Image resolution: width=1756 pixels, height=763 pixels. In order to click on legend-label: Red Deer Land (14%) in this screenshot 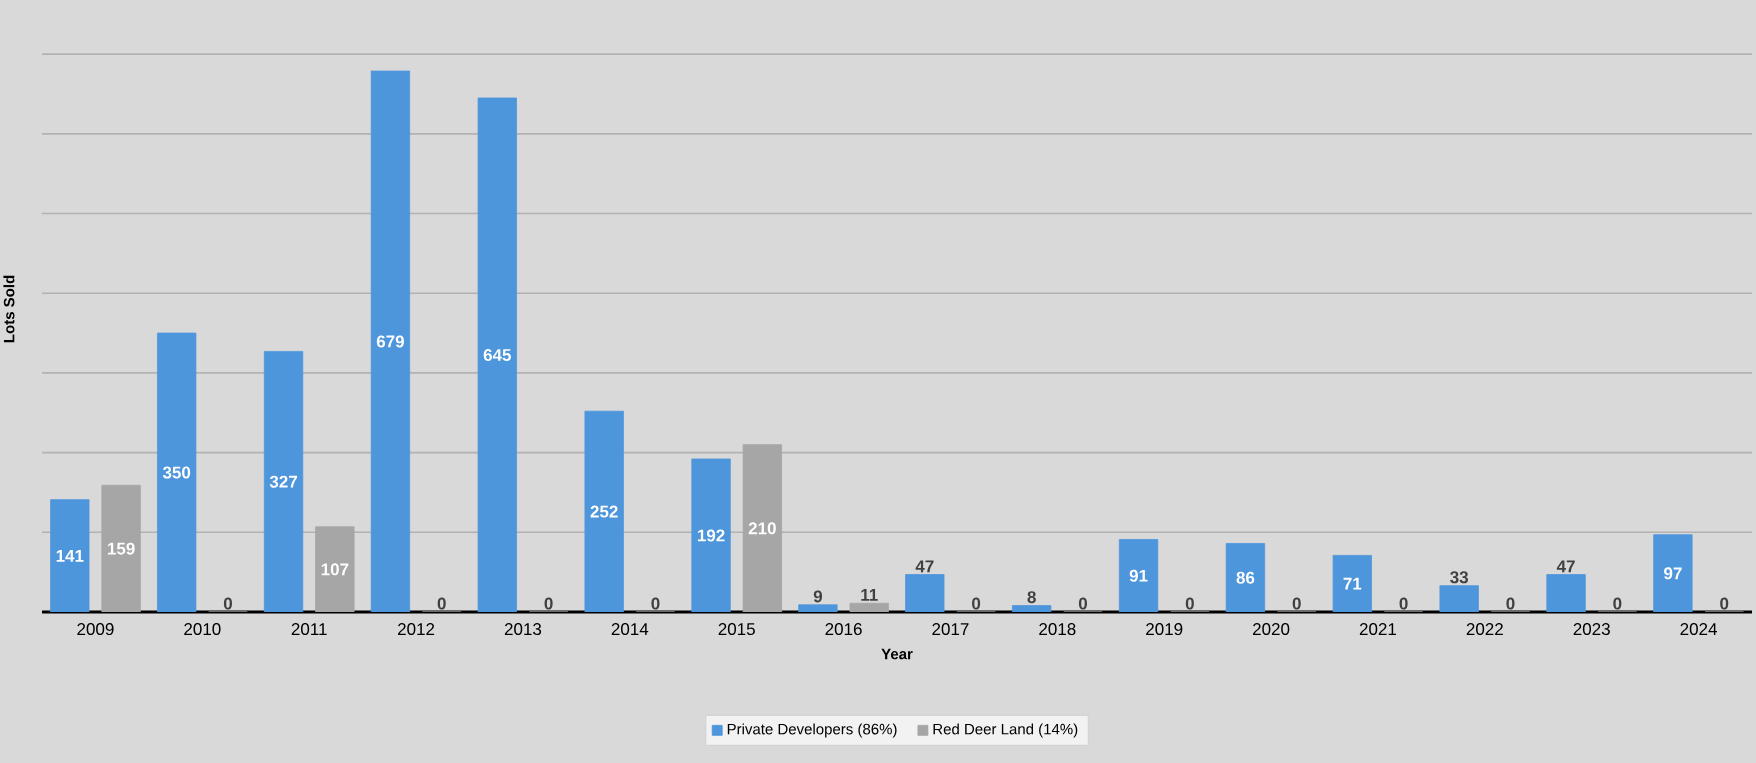, I will do `click(1005, 730)`.